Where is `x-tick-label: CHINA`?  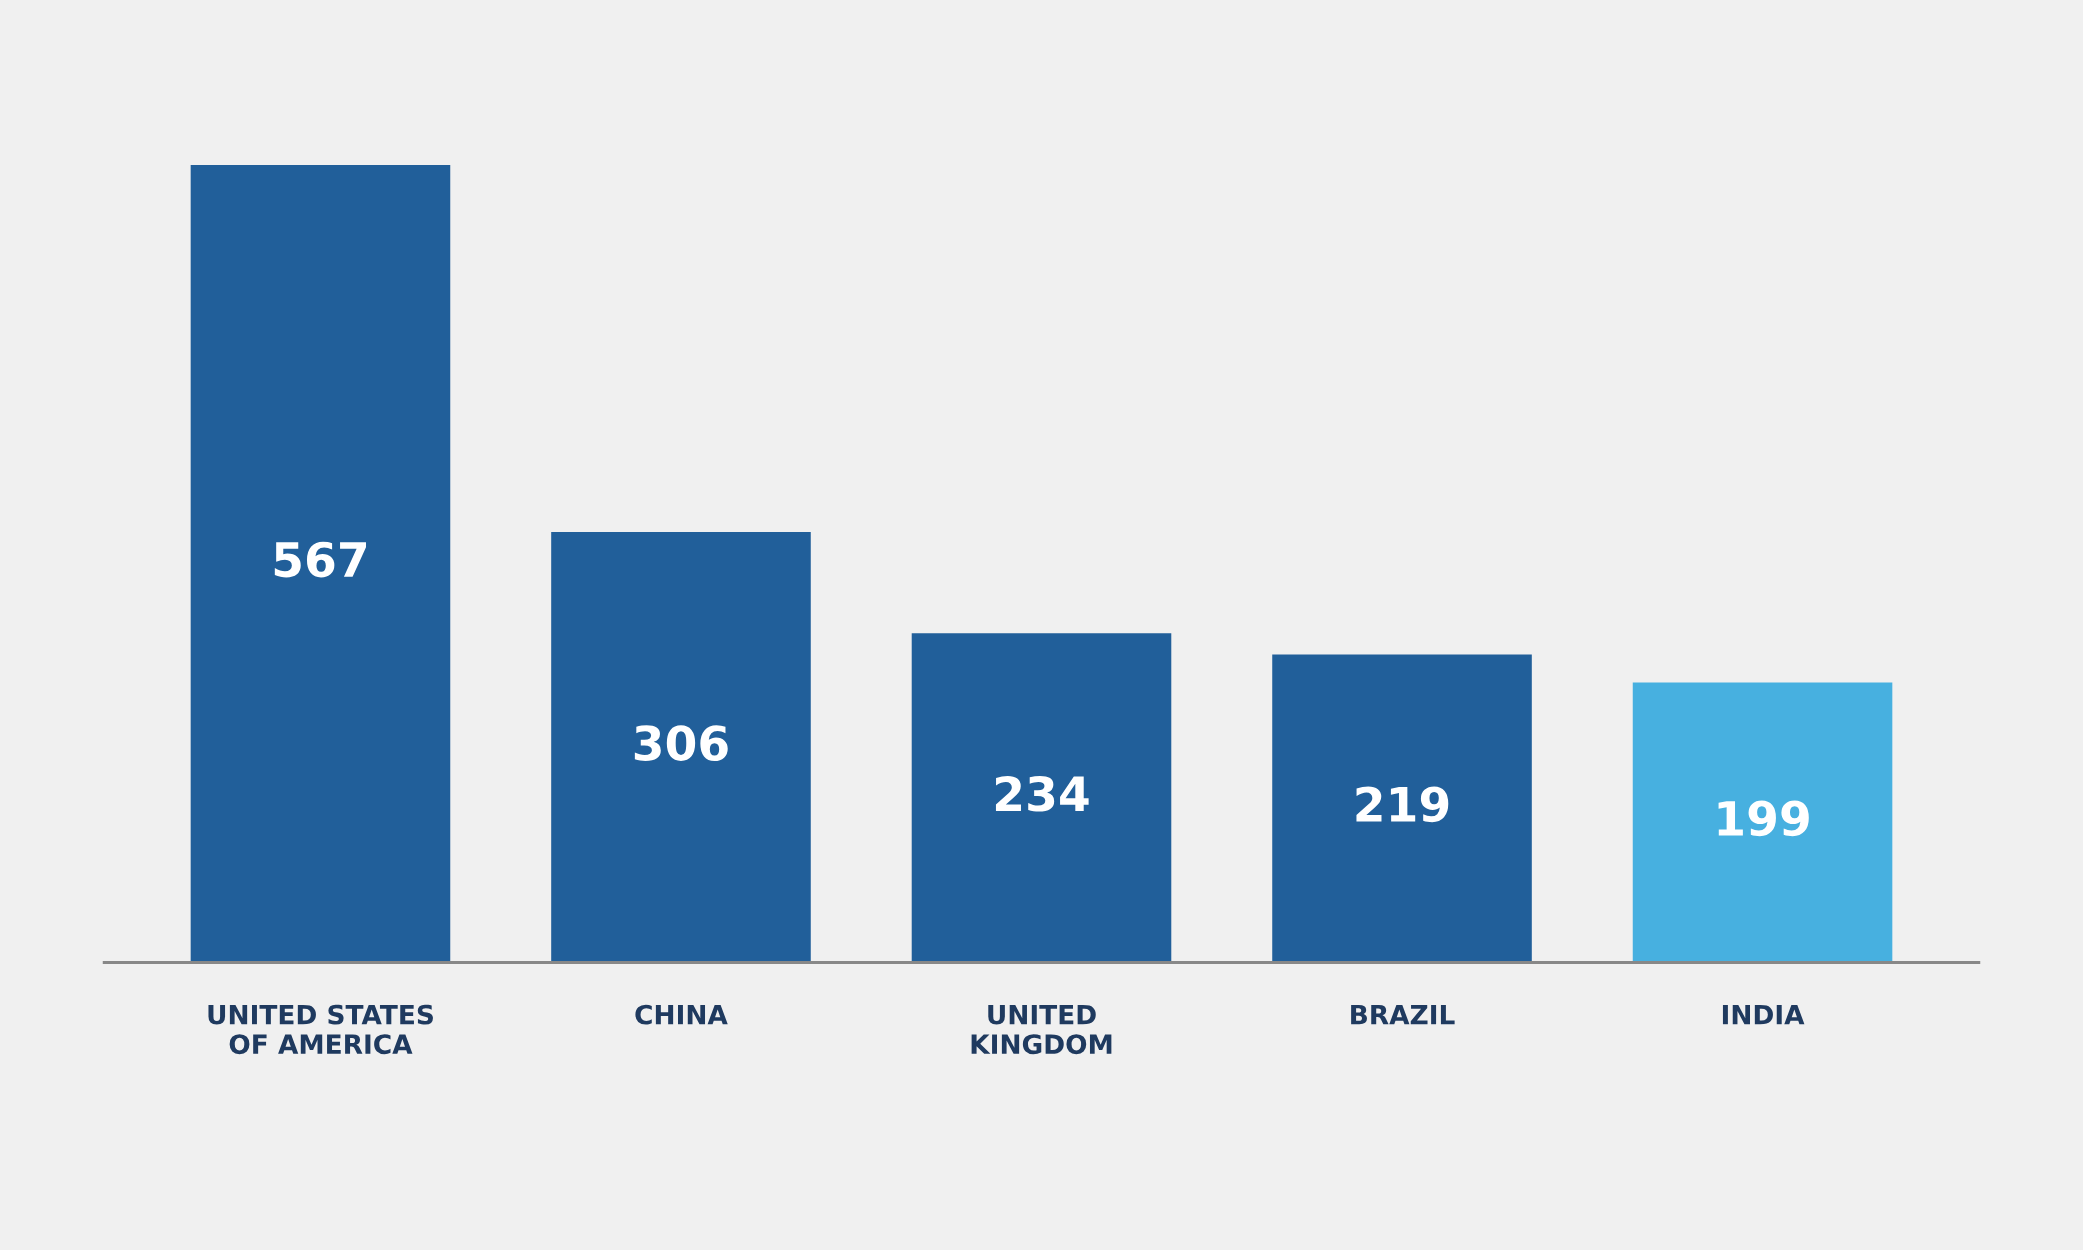
x-tick-label: CHINA is located at coordinates (681, 1014).